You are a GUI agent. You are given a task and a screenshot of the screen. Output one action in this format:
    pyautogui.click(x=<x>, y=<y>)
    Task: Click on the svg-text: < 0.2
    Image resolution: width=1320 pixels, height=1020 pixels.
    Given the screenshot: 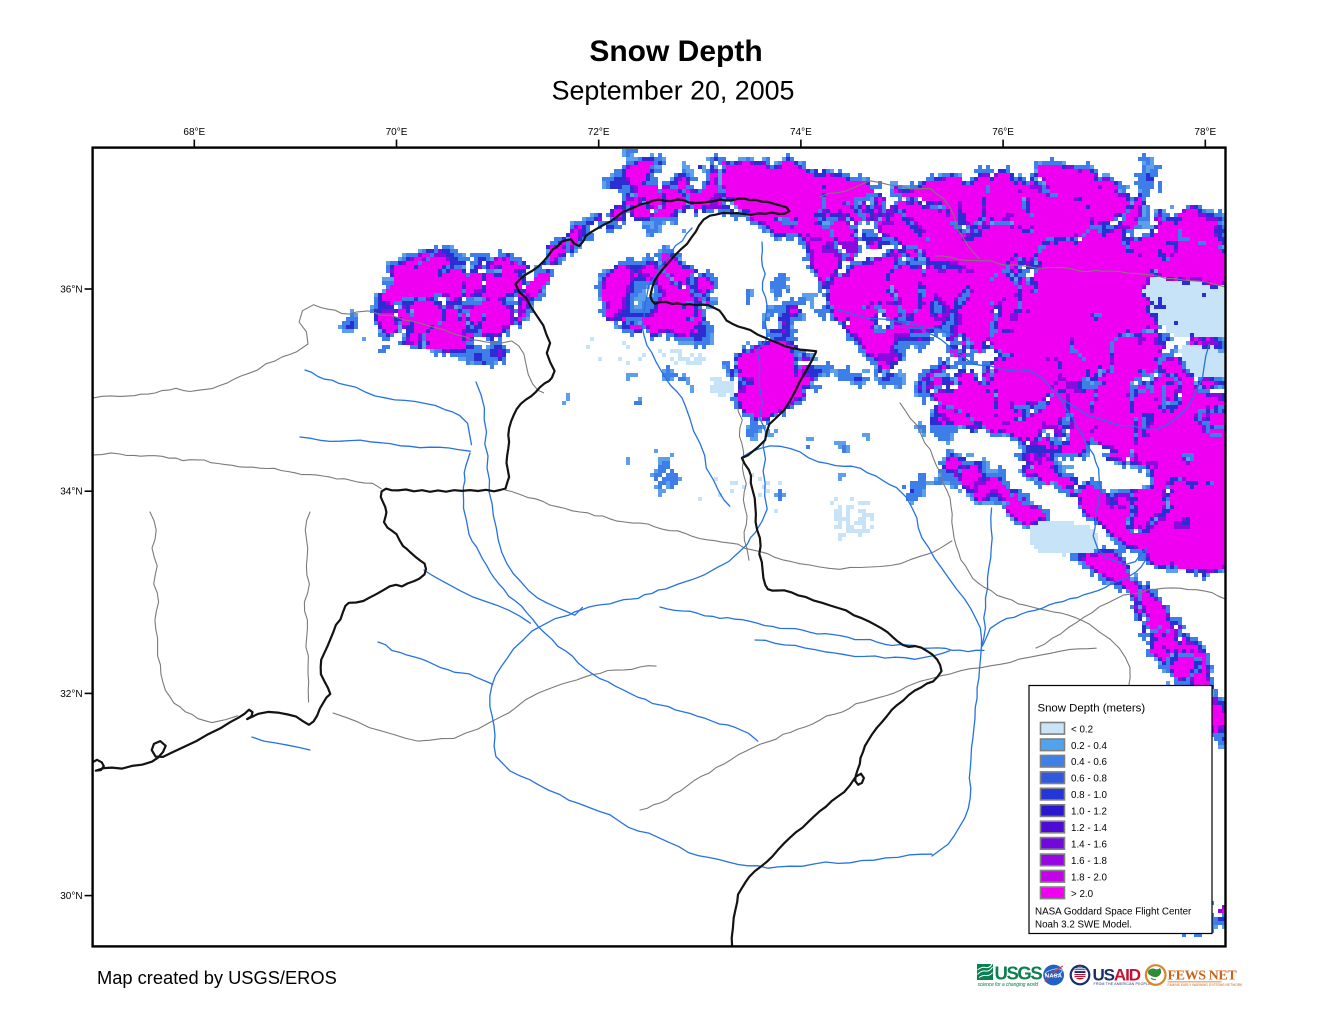 What is the action you would take?
    pyautogui.click(x=1082, y=729)
    